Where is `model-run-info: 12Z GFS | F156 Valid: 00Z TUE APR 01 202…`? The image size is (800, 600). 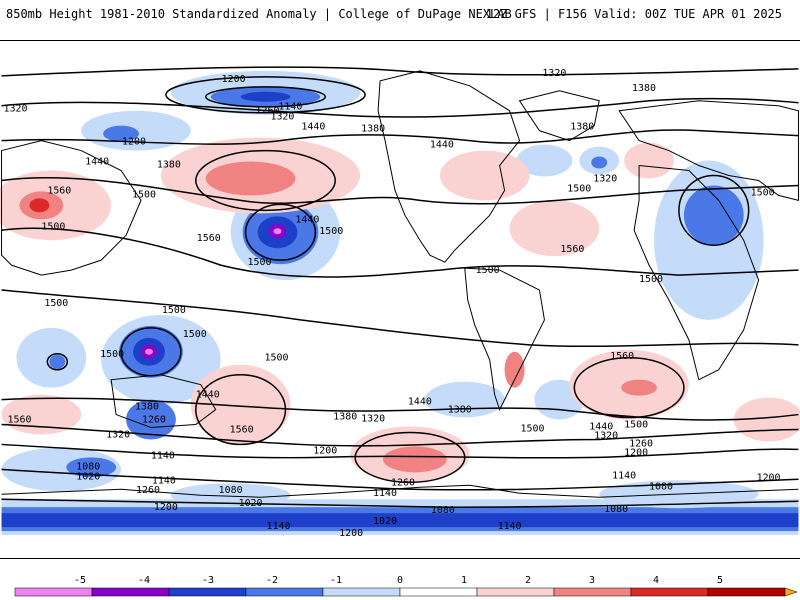
model-run-info: 12Z GFS | F156 Valid: 00Z TUE APR 01 202… is located at coordinates (633, 14).